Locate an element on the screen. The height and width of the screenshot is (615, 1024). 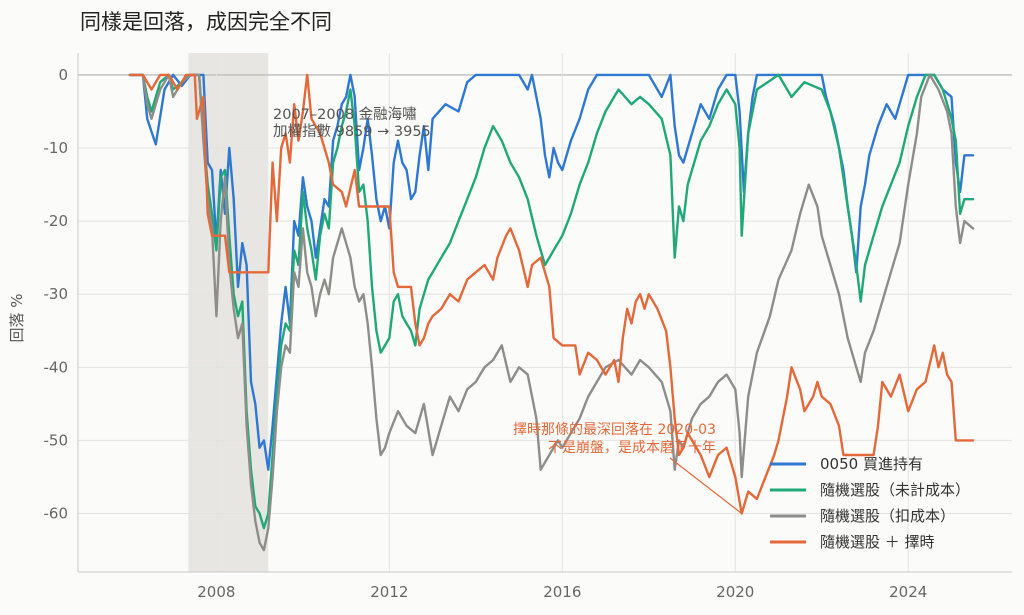
y-axis-label: 回落 % is located at coordinates (17, 317).